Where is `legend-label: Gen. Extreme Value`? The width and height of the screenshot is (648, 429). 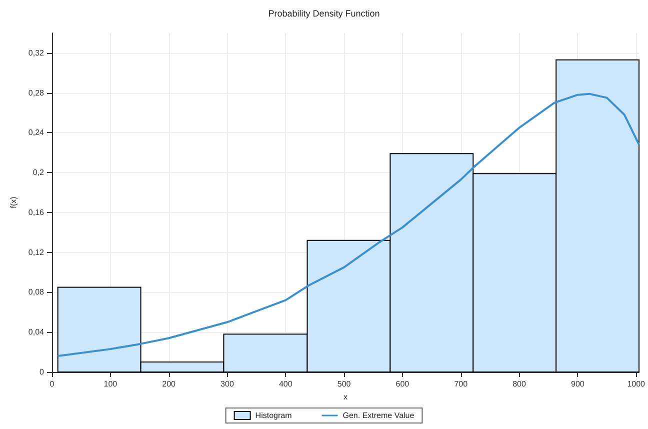 legend-label: Gen. Extreme Value is located at coordinates (378, 415).